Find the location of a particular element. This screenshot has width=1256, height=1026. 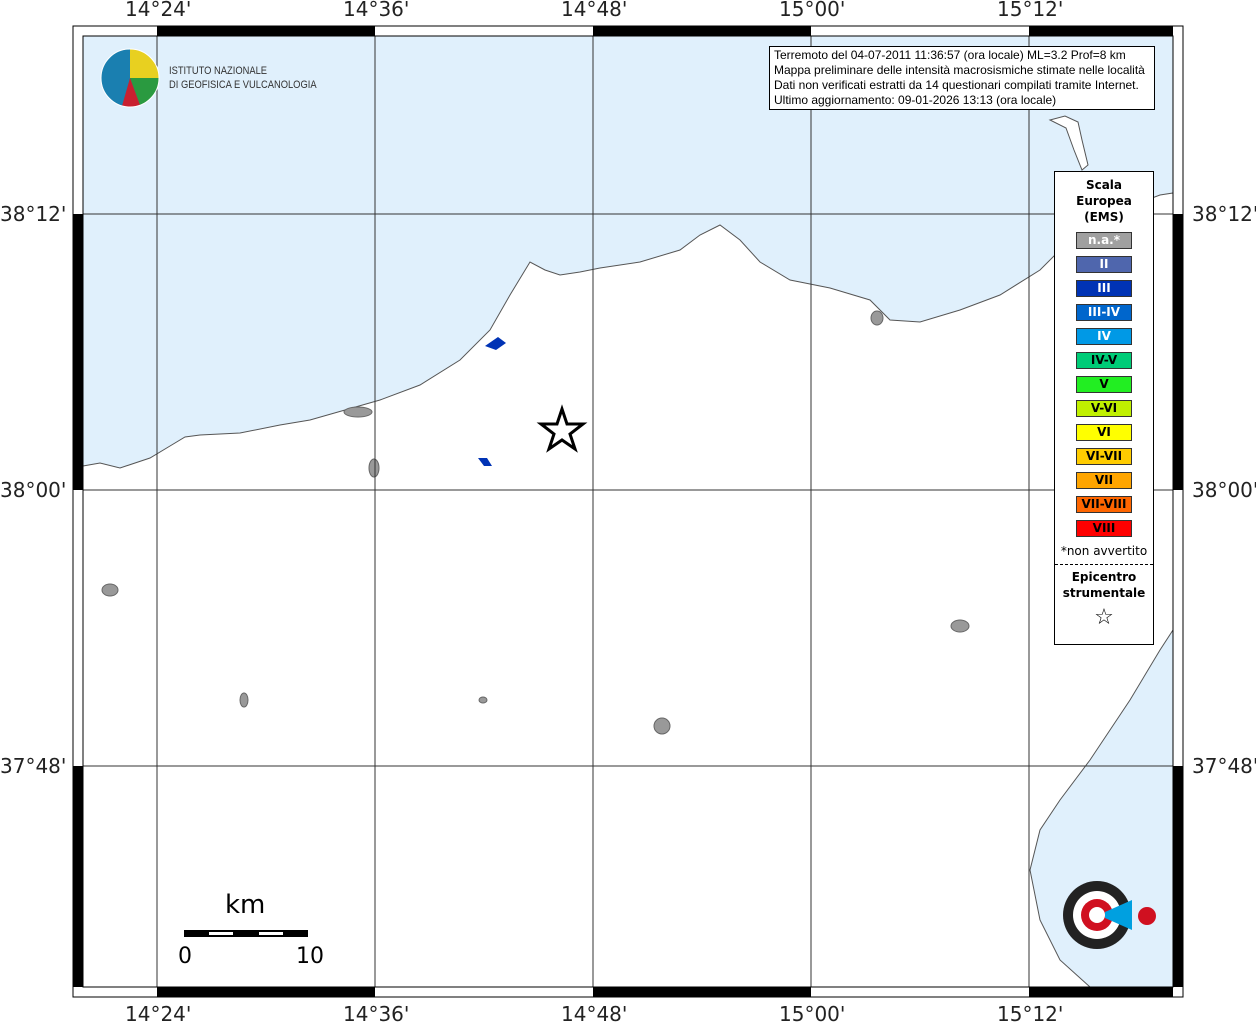

epi-line: Epicentro is located at coordinates (1104, 577).